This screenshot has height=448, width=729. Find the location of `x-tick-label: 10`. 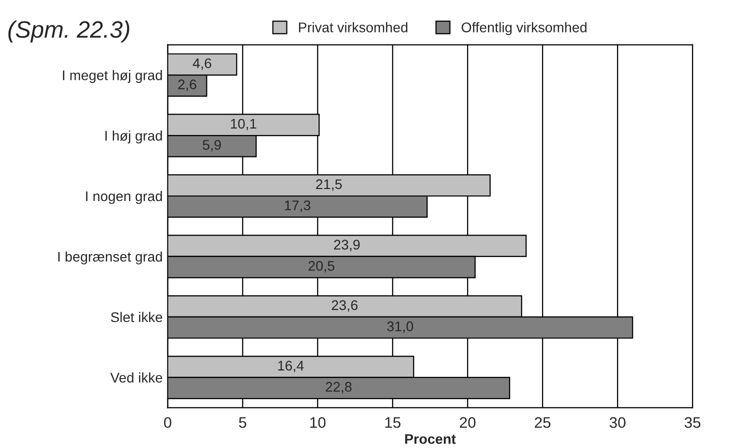

x-tick-label: 10 is located at coordinates (318, 422).